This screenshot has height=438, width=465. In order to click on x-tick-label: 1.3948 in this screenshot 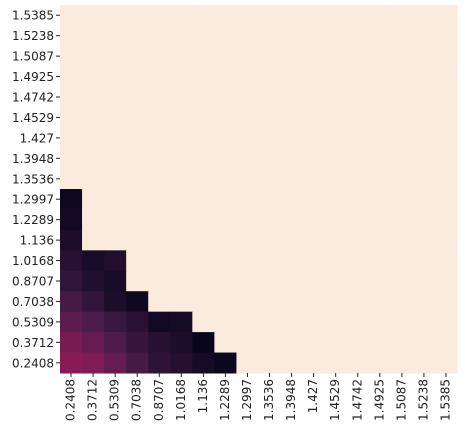, I will do `click(291, 400)`.